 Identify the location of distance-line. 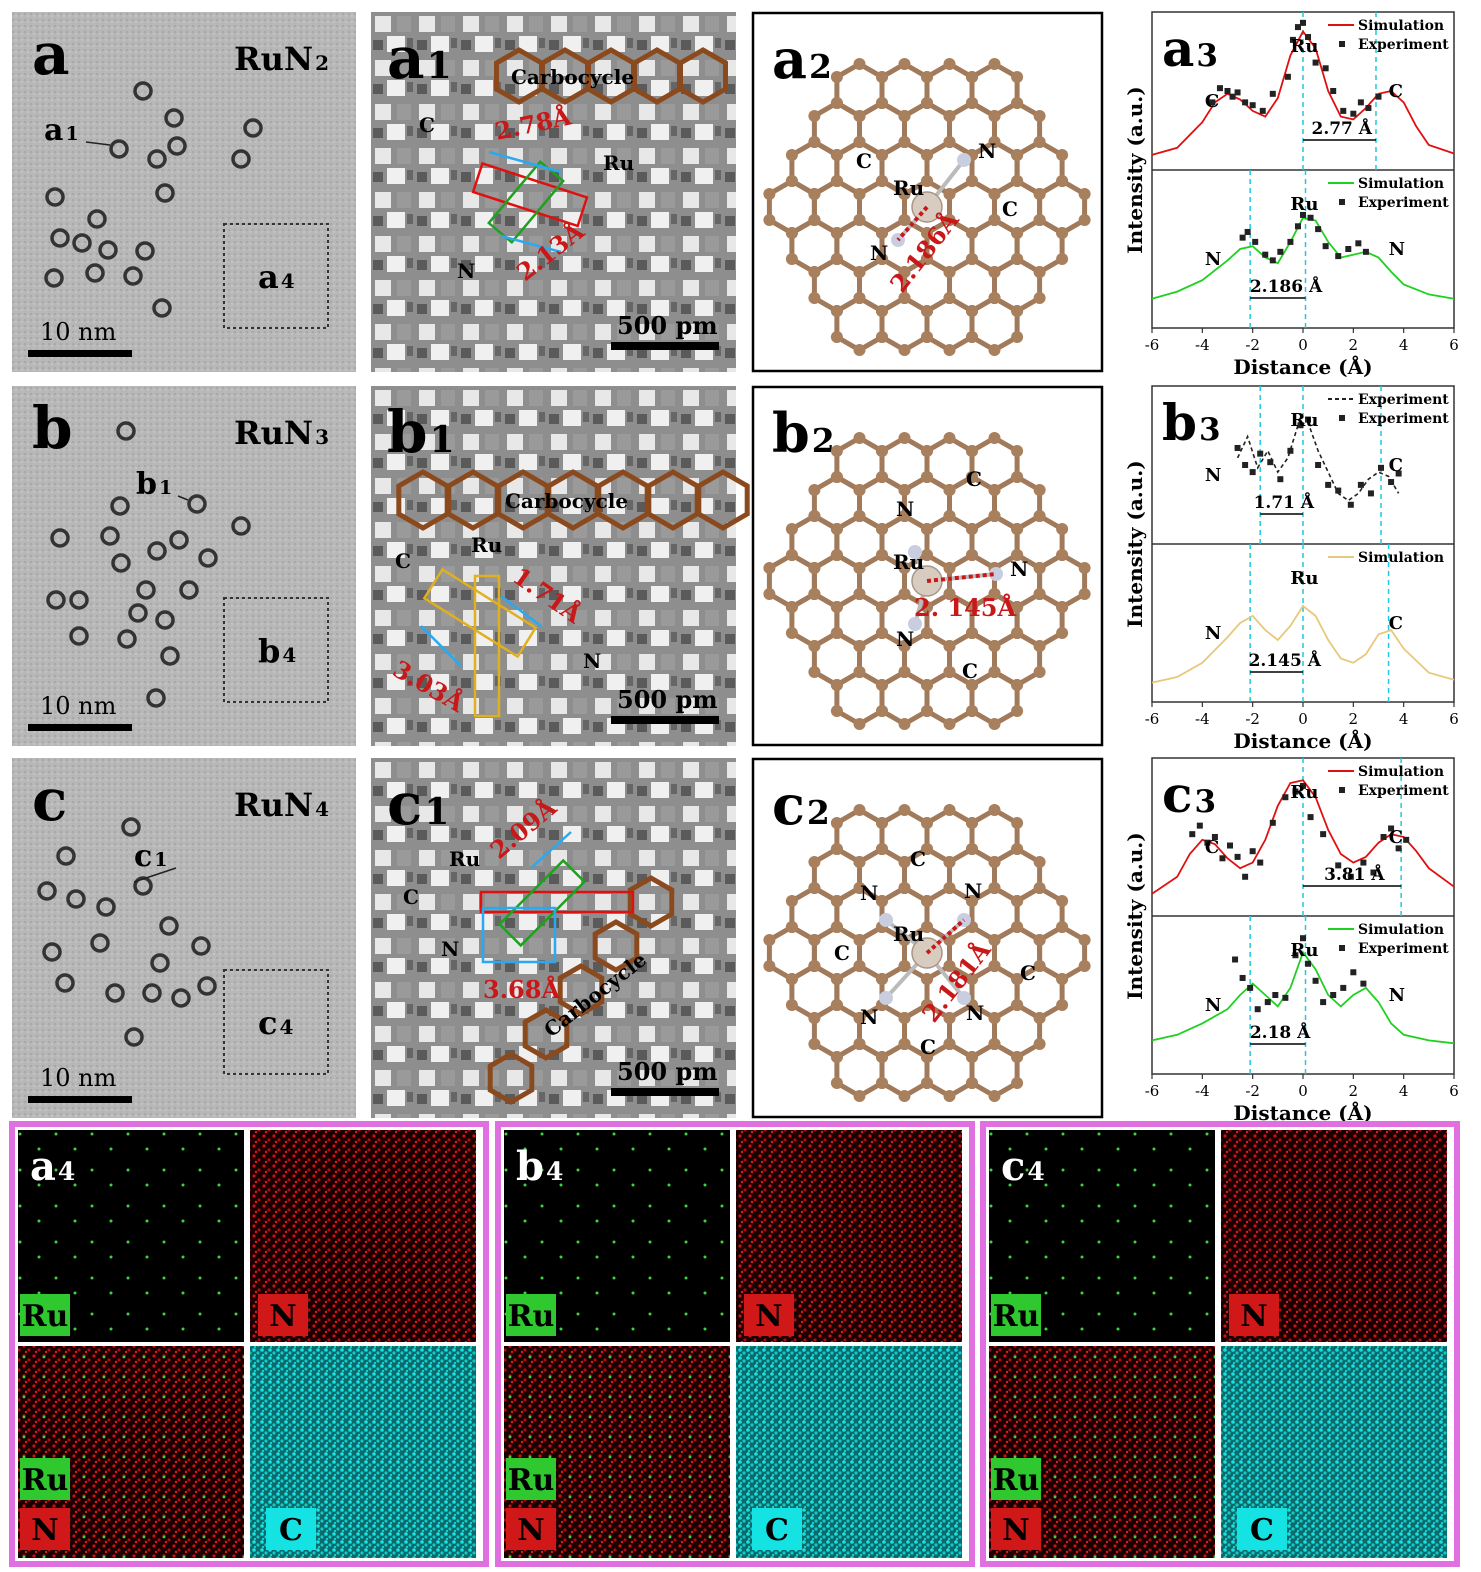
(551, 850).